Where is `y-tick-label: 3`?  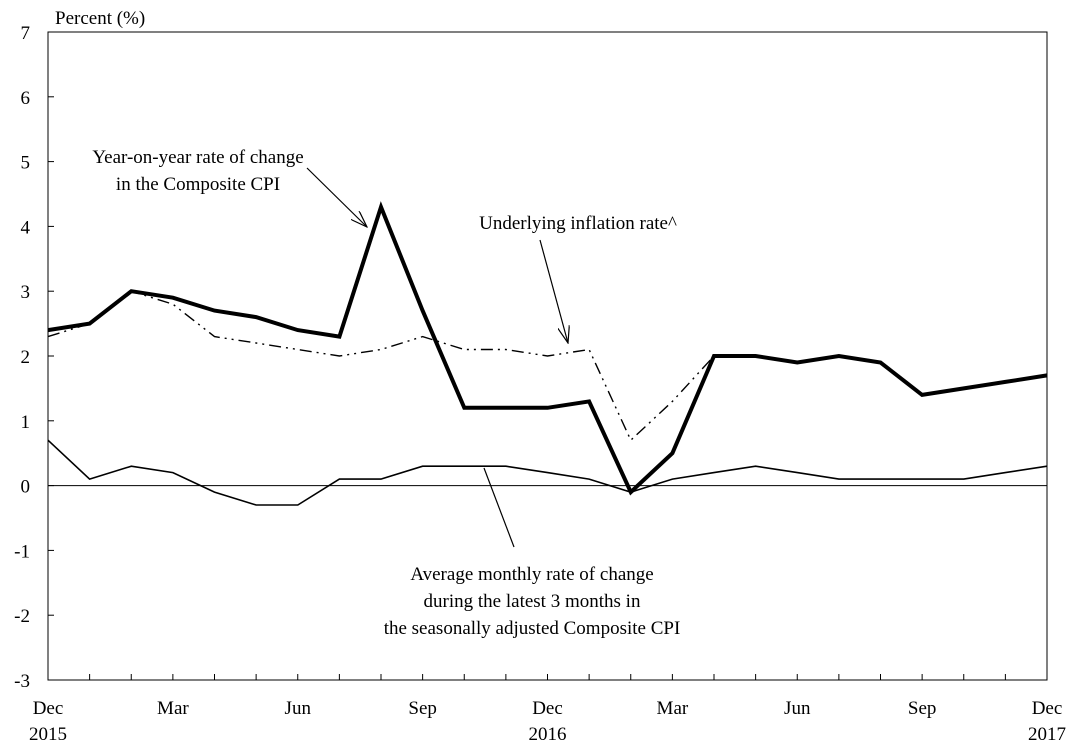
y-tick-label: 3 is located at coordinates (26, 292).